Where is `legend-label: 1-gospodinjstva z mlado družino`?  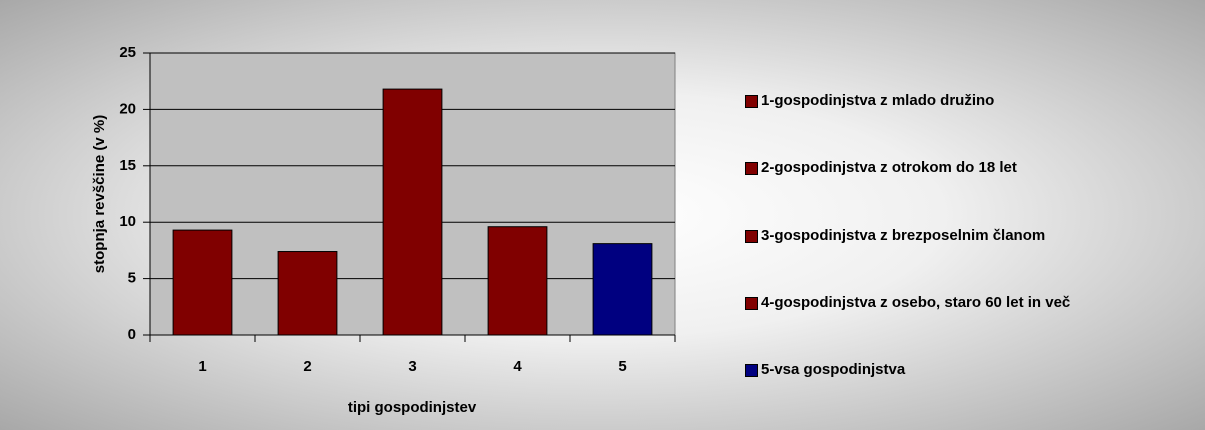 legend-label: 1-gospodinjstva z mlado družino is located at coordinates (878, 100).